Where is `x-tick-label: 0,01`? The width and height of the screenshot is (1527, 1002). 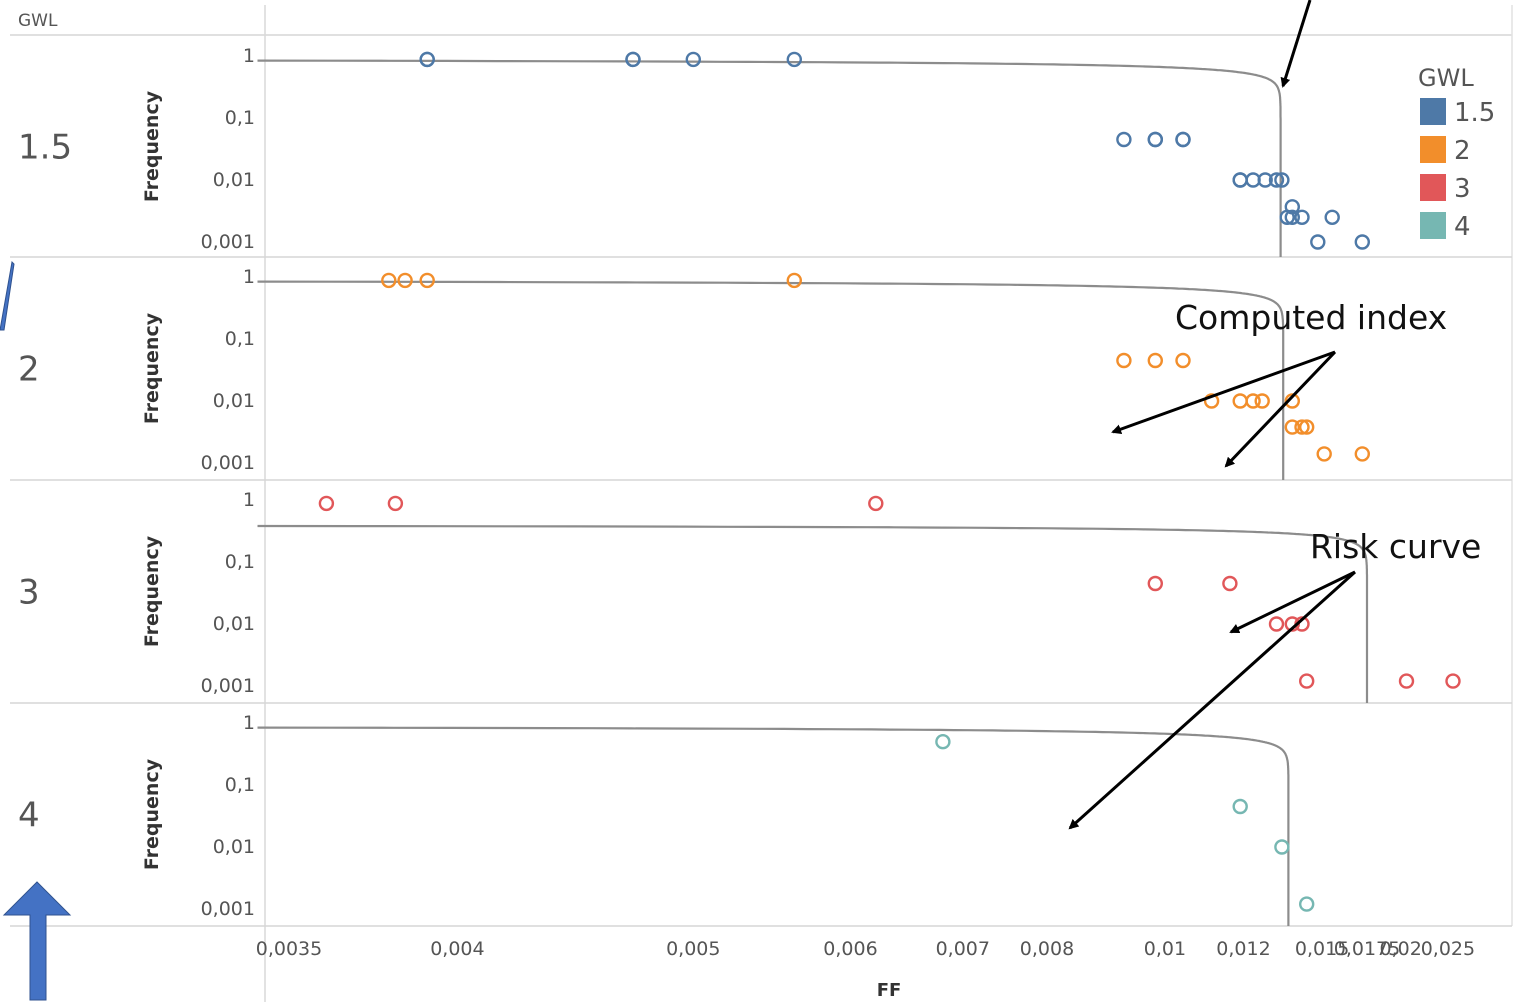
x-tick-label: 0,01 is located at coordinates (1165, 949).